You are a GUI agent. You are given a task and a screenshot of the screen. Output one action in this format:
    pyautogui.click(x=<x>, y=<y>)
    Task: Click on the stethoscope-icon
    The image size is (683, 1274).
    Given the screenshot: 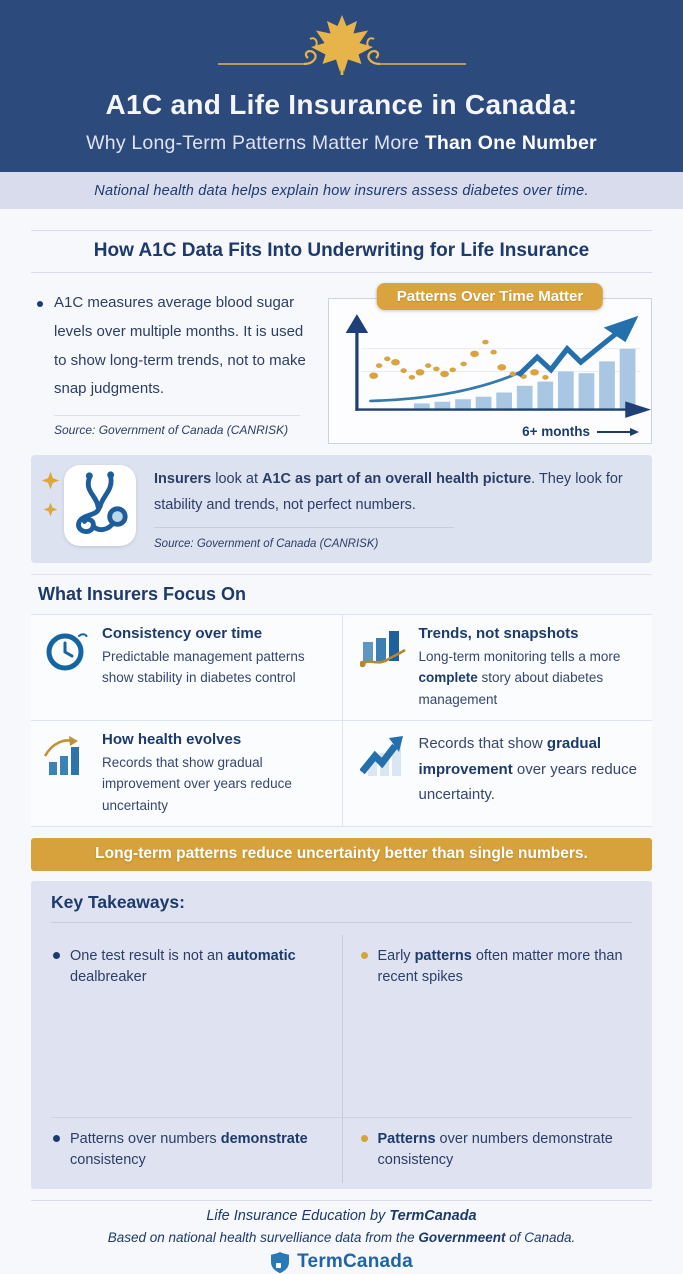 What is the action you would take?
    pyautogui.click(x=100, y=505)
    